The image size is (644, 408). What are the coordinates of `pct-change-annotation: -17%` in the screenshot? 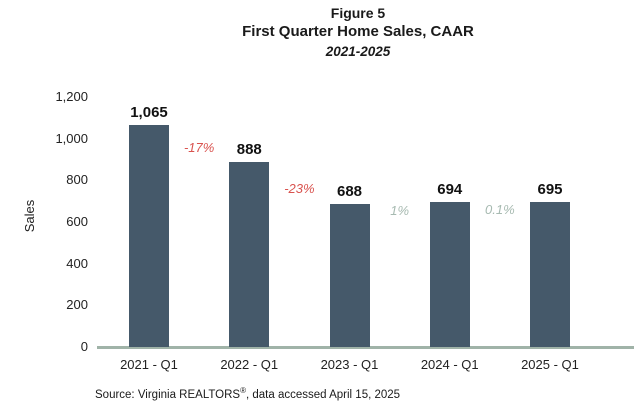 It's located at (199, 148).